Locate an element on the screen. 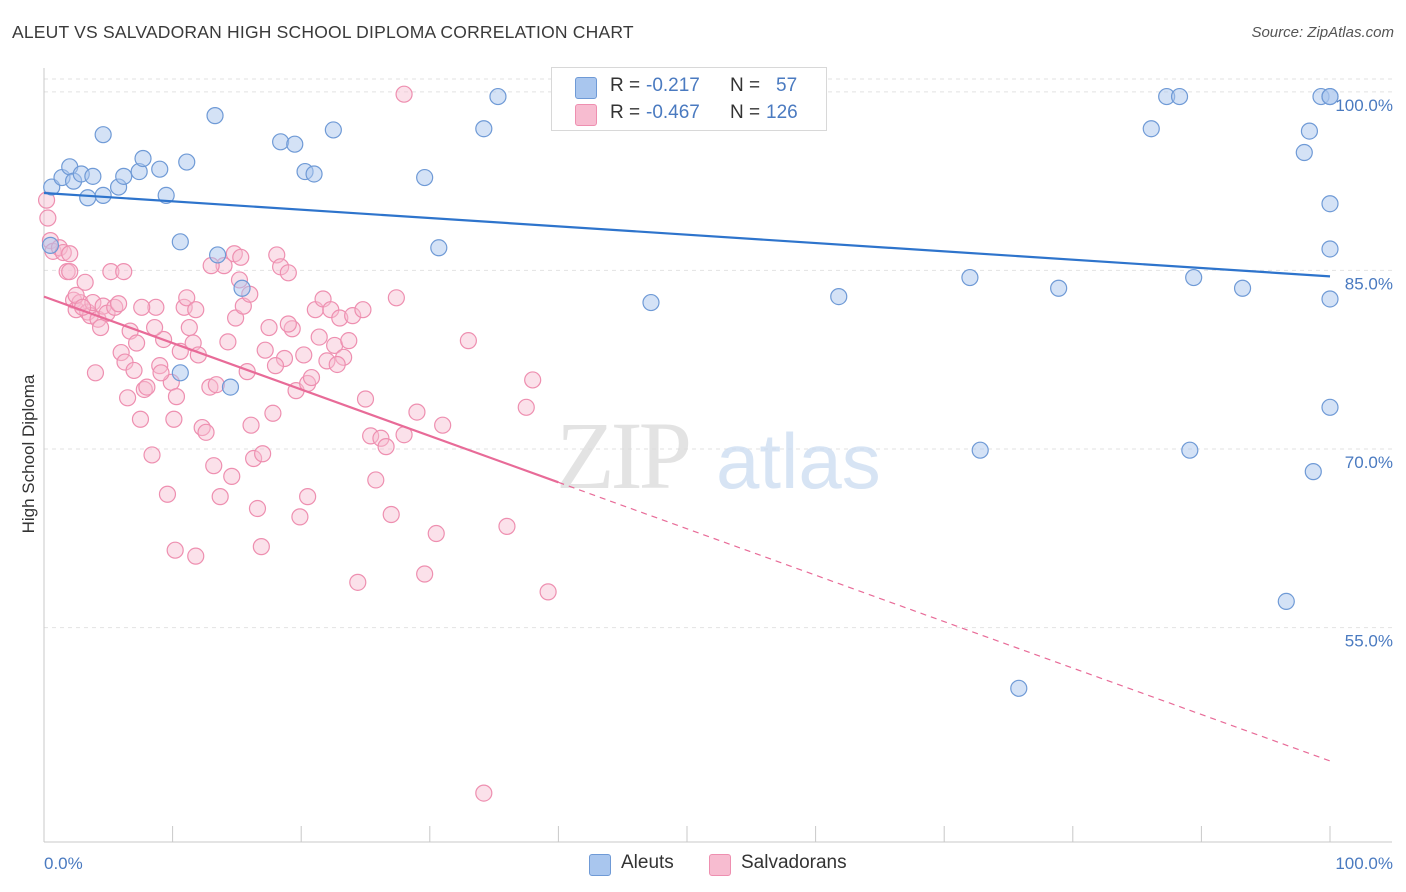 The width and height of the screenshot is (1406, 892). watermark: ZIP atlas is located at coordinates (718, 455).